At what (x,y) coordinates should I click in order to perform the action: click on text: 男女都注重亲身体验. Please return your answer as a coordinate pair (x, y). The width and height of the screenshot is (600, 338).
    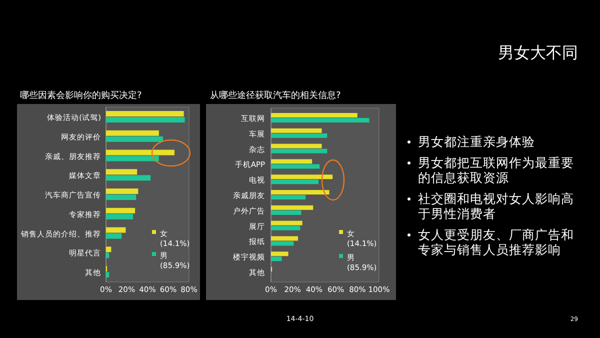
    Looking at the image, I should click on (476, 141).